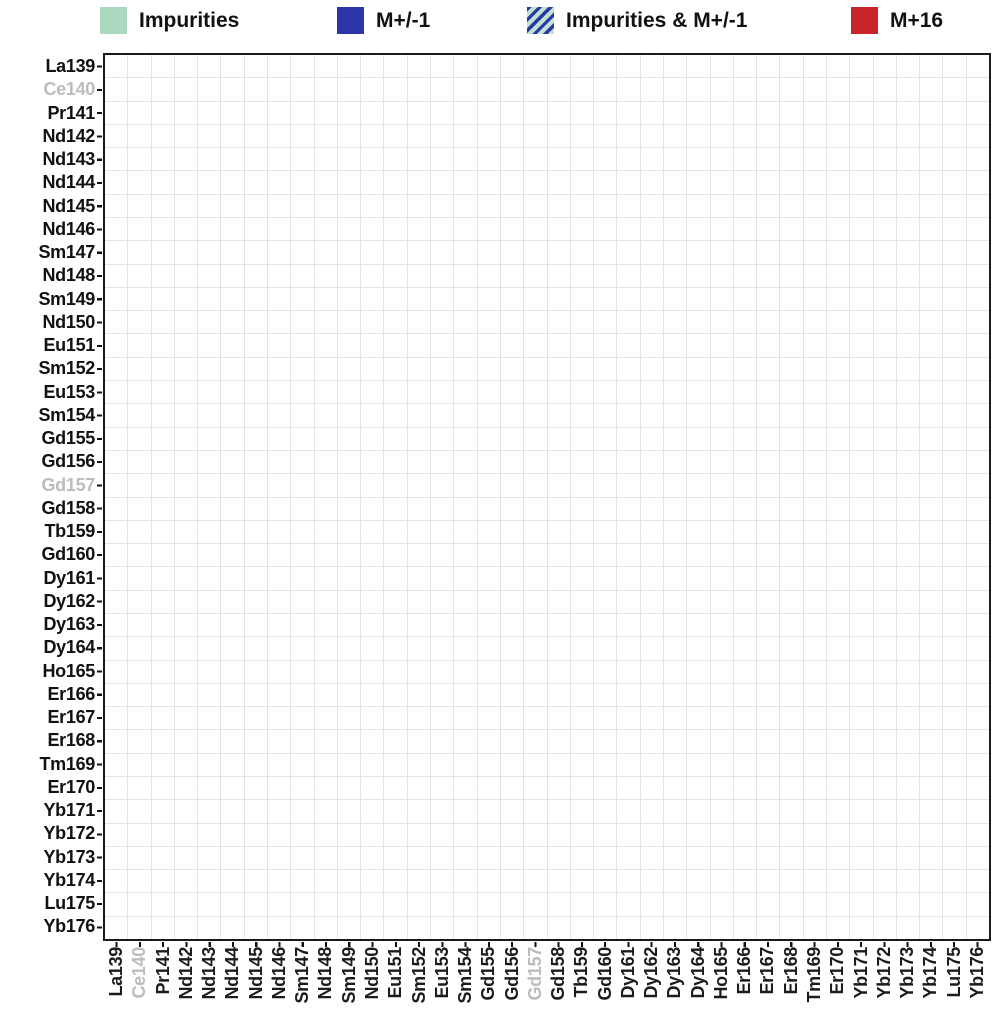 This screenshot has width=1000, height=1033. I want to click on x-label-Gd158: Gd158, so click(558, 974).